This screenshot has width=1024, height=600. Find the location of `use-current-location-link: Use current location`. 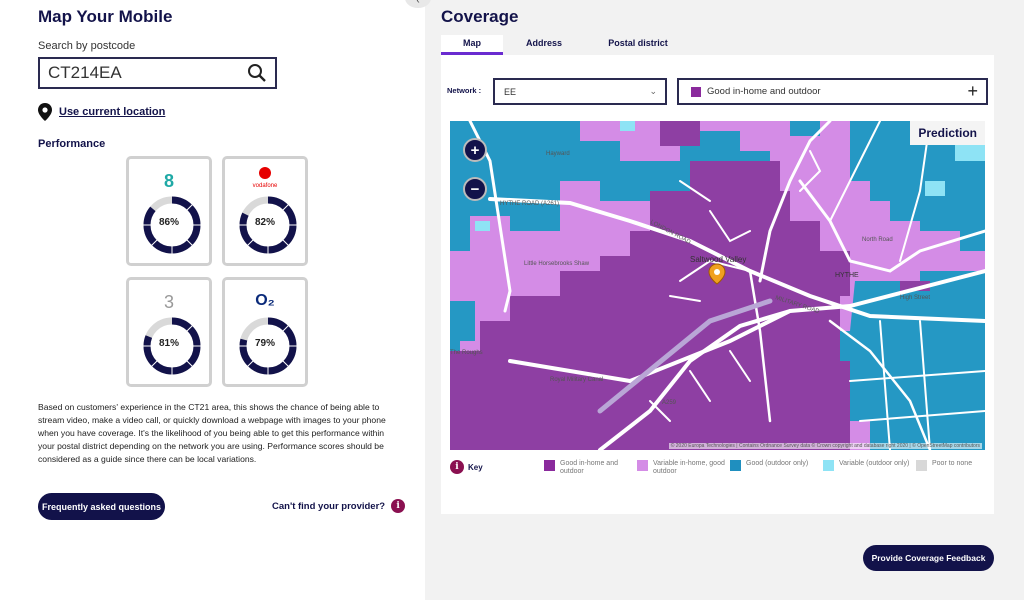

use-current-location-link: Use current location is located at coordinates (101, 112).